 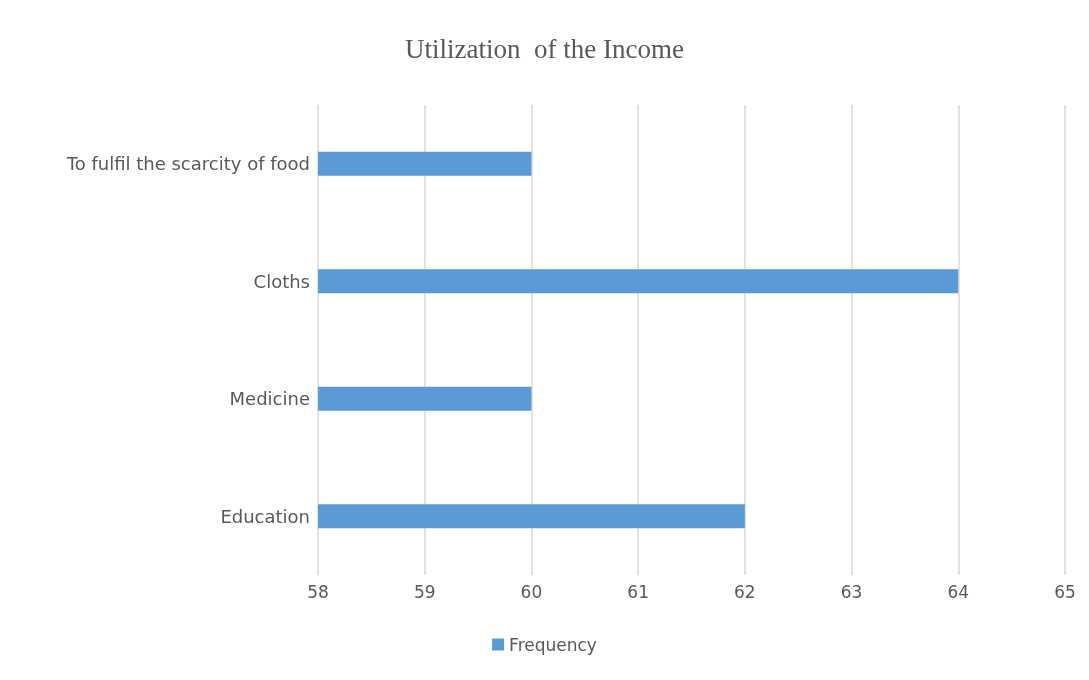 What do you see at coordinates (544, 48) in the screenshot?
I see `chart-title: Utilization of the Income` at bounding box center [544, 48].